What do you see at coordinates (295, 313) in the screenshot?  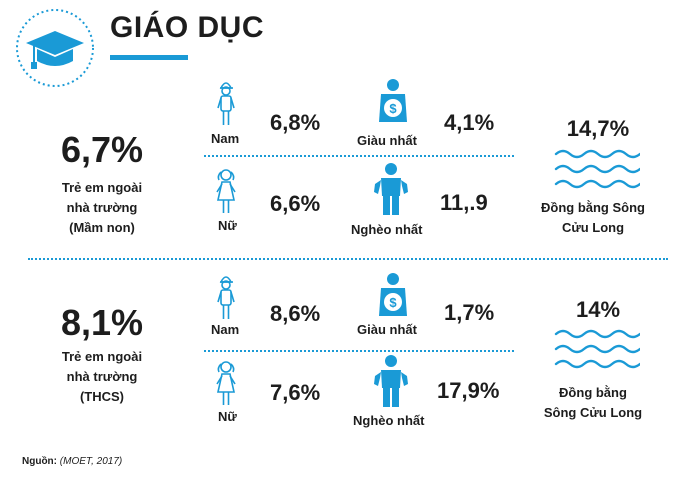 I see `male-value: 8,6%` at bounding box center [295, 313].